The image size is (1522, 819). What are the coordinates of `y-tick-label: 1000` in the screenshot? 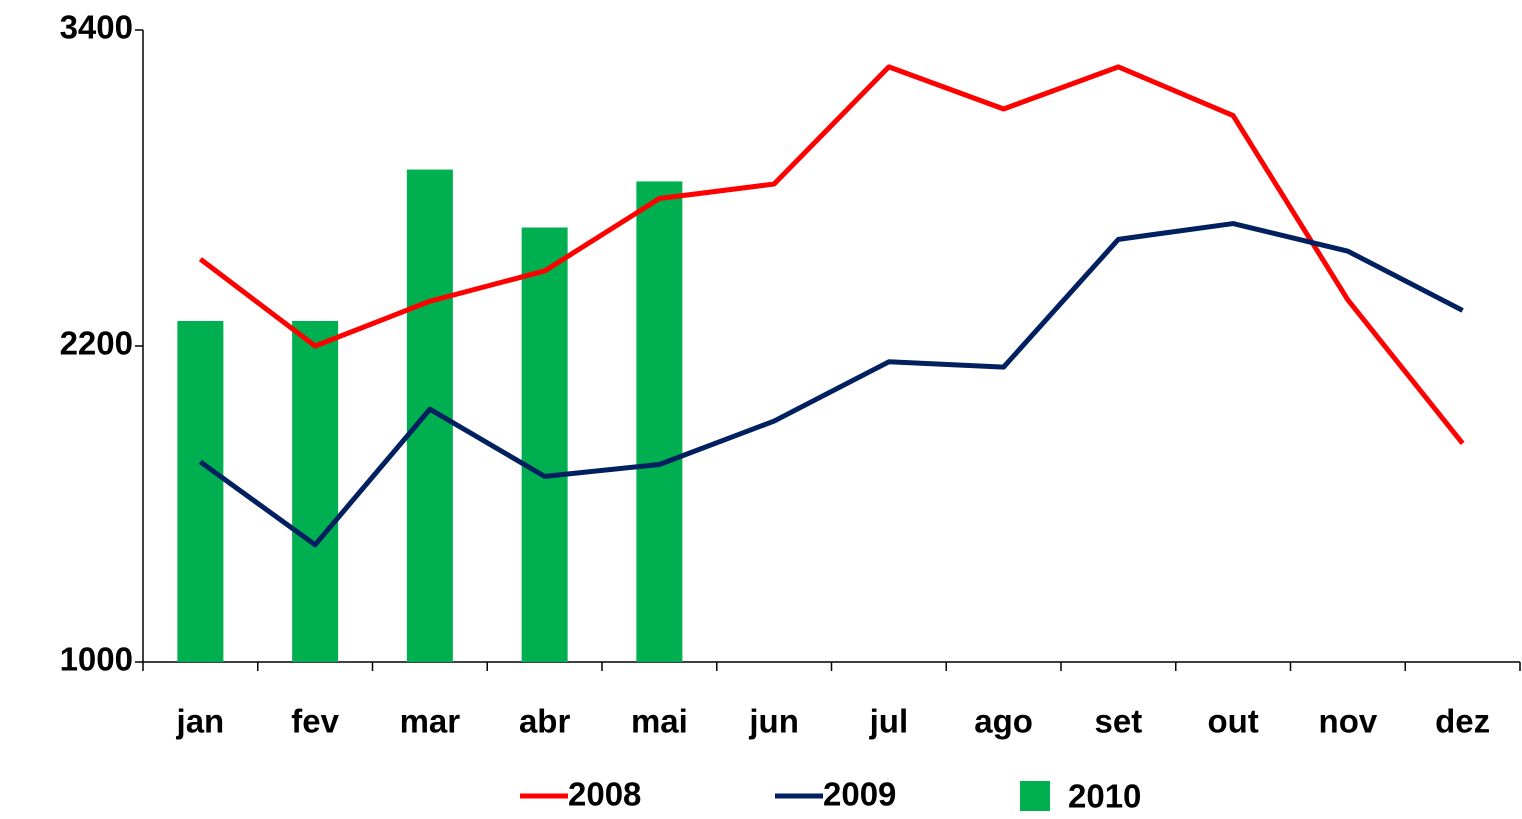 It's located at (96, 659).